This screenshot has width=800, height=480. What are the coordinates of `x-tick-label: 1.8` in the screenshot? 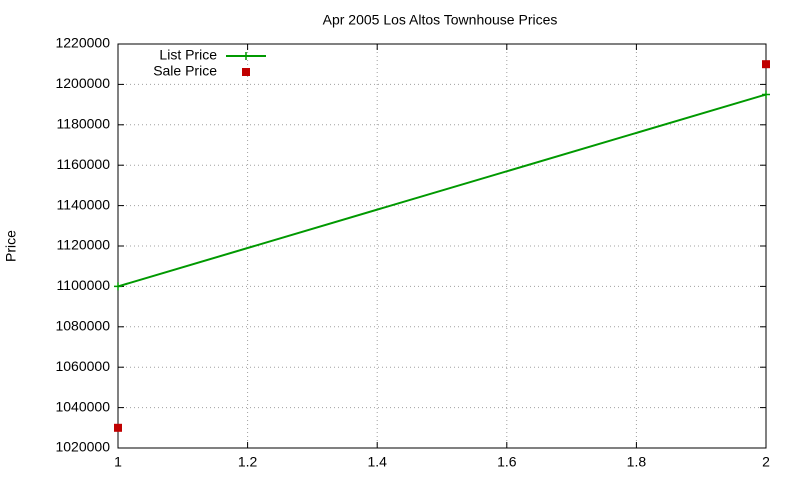 It's located at (637, 462).